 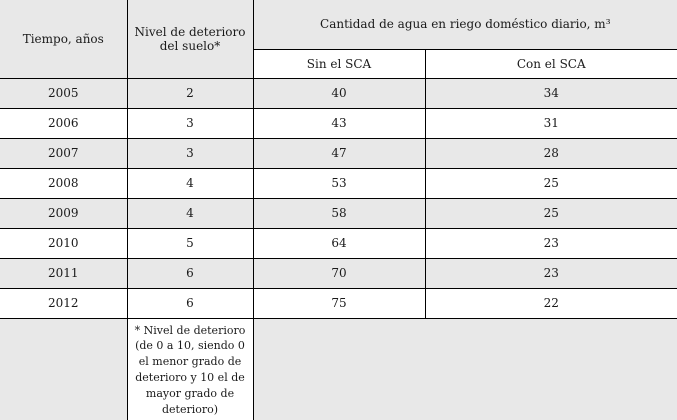 I want to click on table-row: 2007 3 47 28, so click(x=338, y=153).